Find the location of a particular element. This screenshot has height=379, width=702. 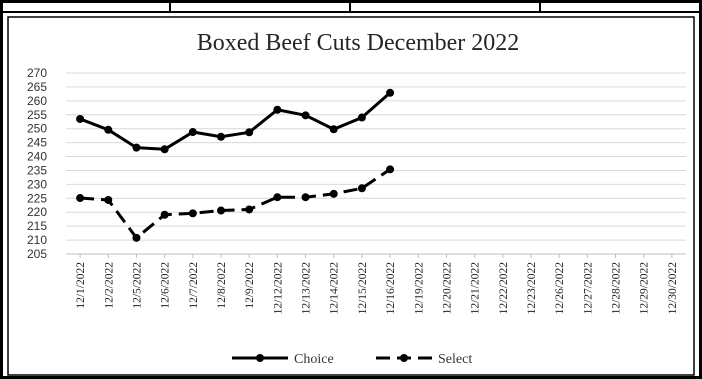

y-tick-label: 255 is located at coordinates (37, 115).